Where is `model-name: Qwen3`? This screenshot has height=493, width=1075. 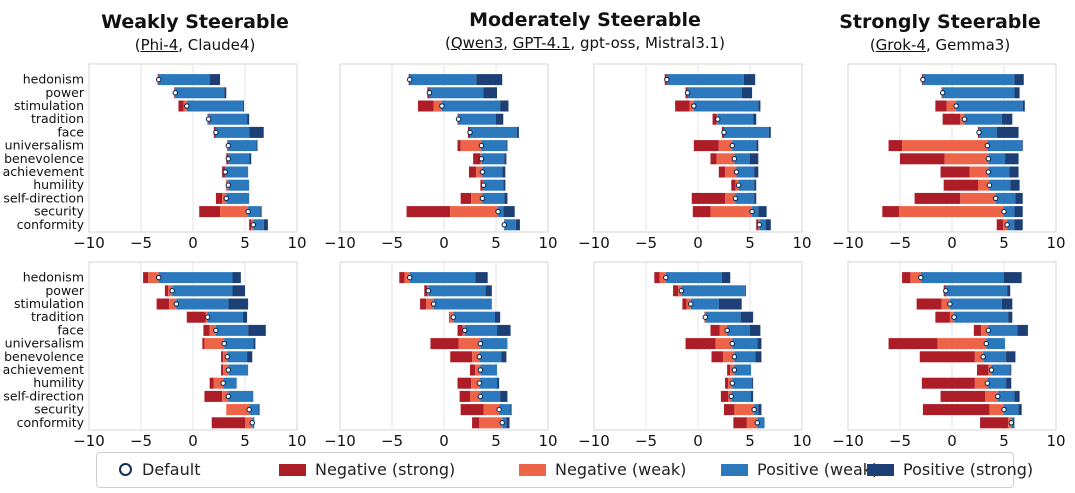 model-name: Qwen3 is located at coordinates (477, 43).